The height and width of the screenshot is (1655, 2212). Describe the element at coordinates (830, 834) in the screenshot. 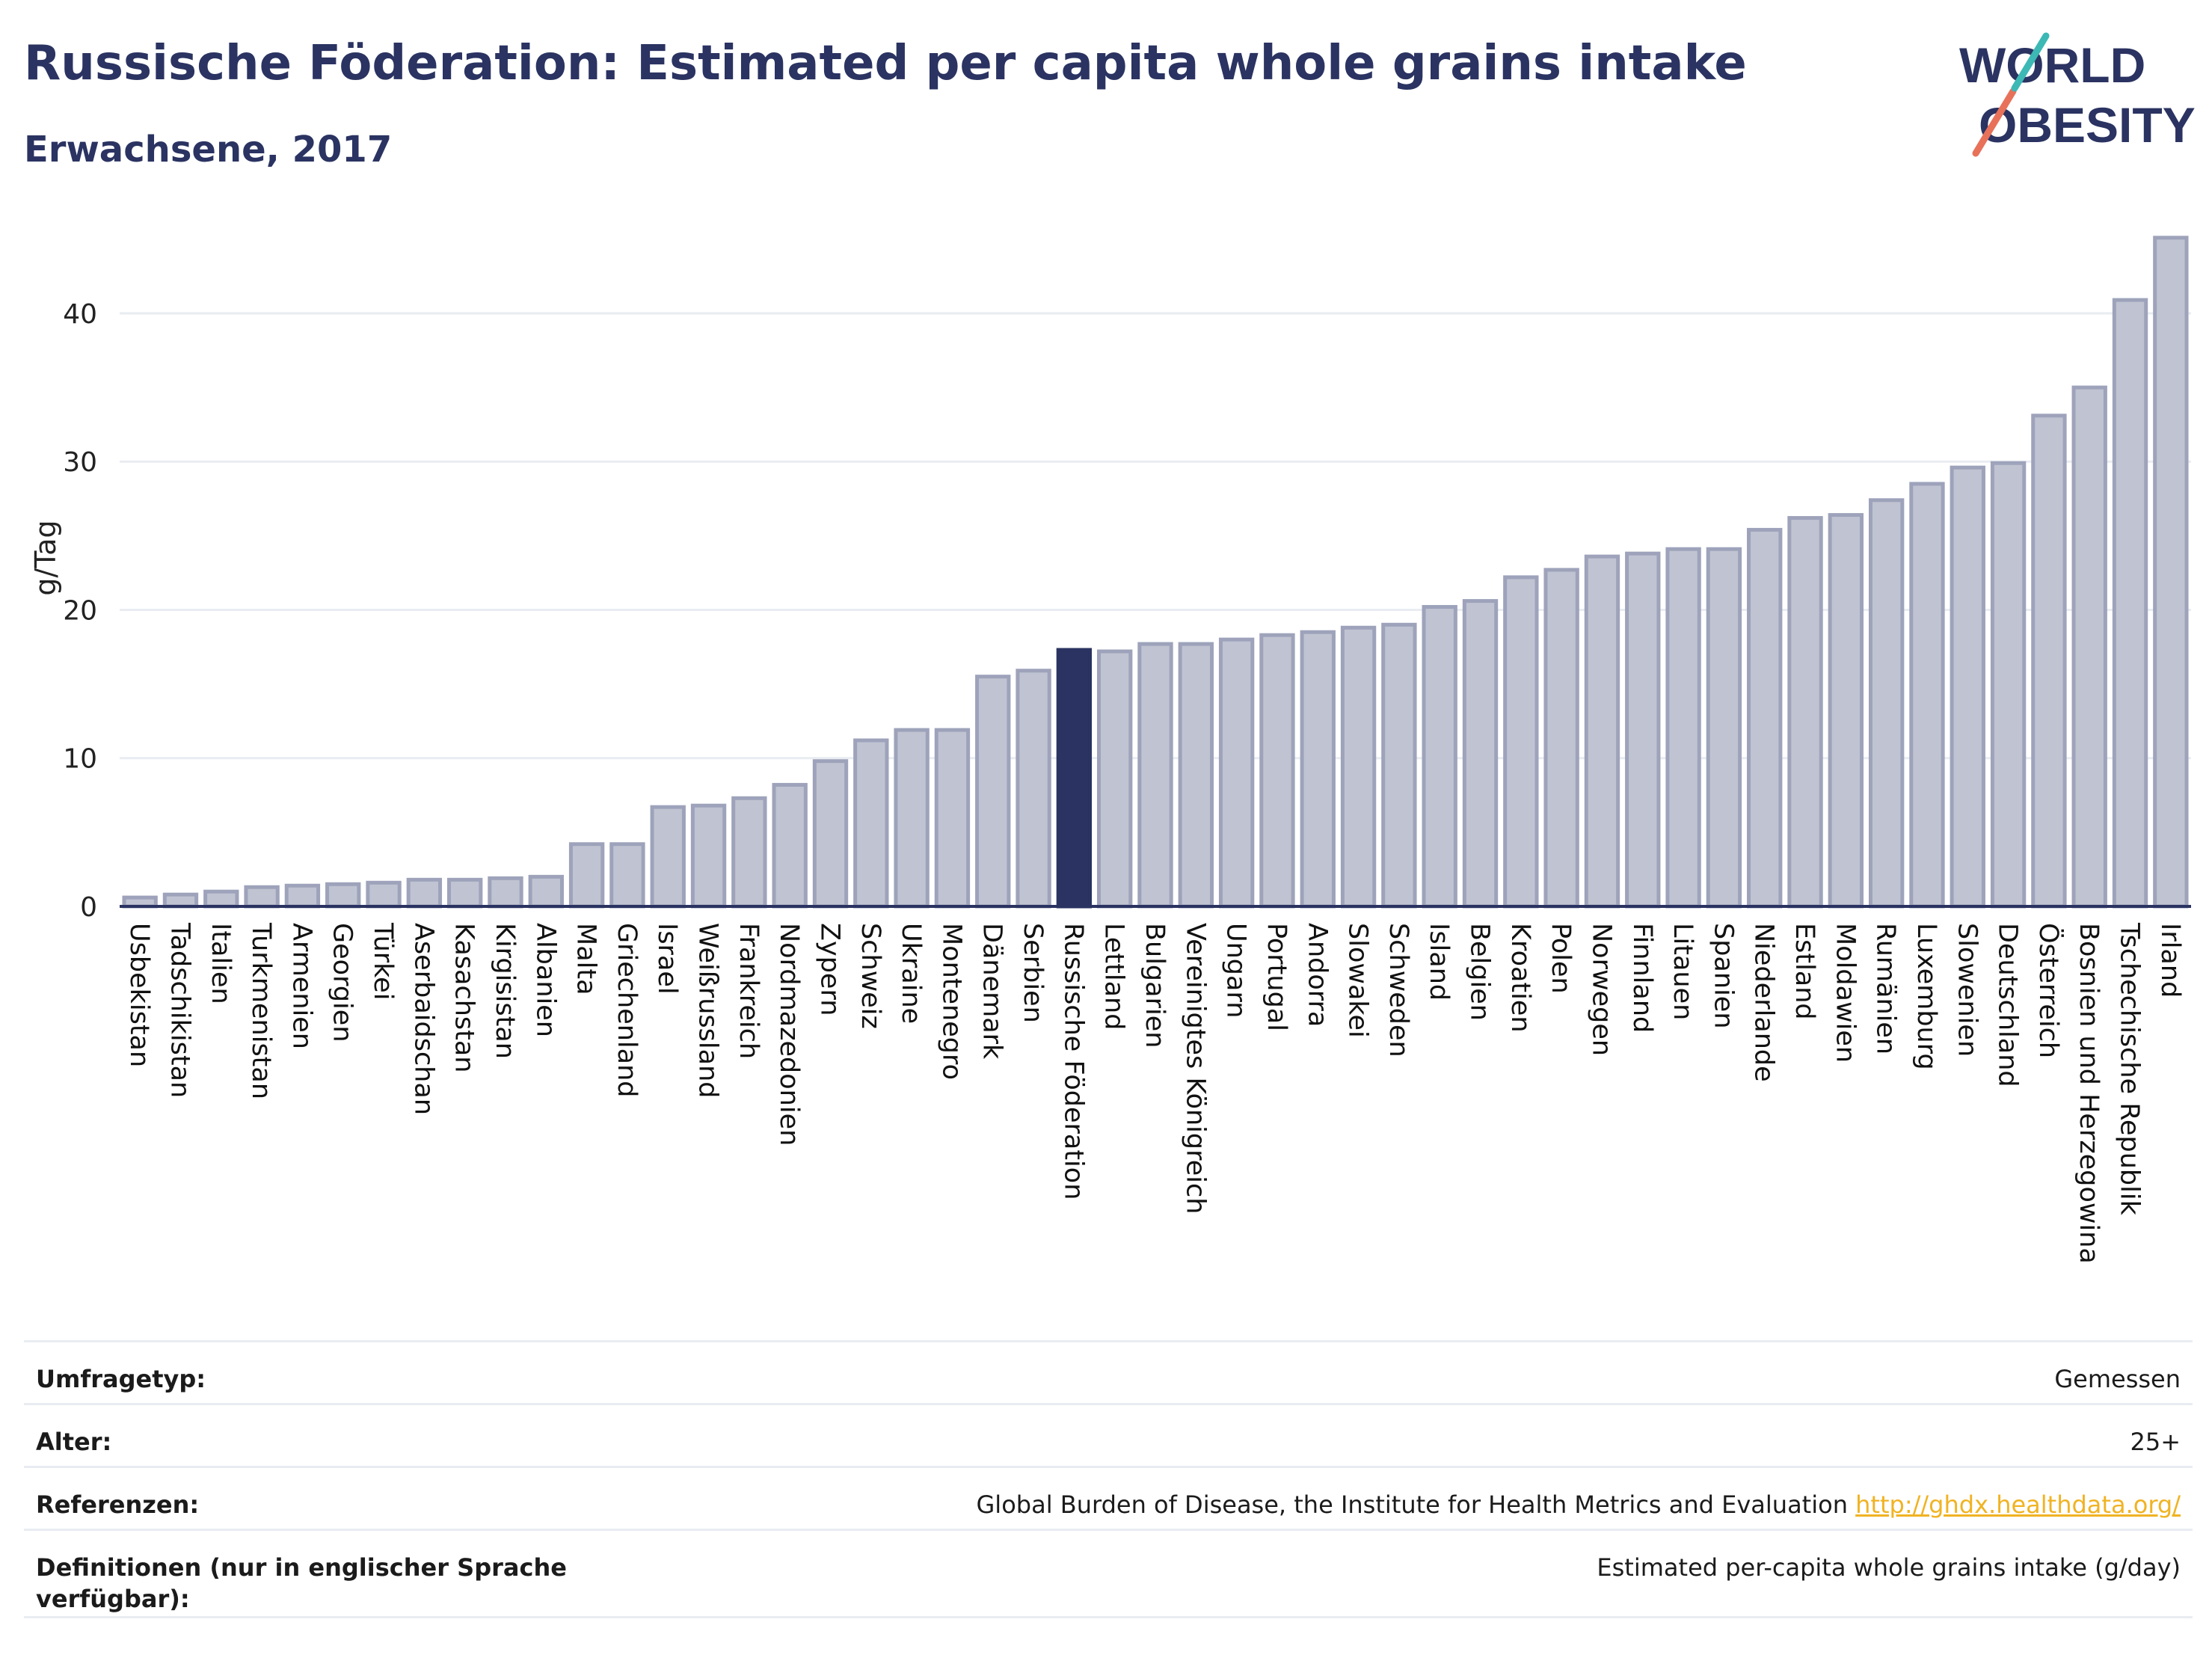

I see `bar-zypern` at that location.